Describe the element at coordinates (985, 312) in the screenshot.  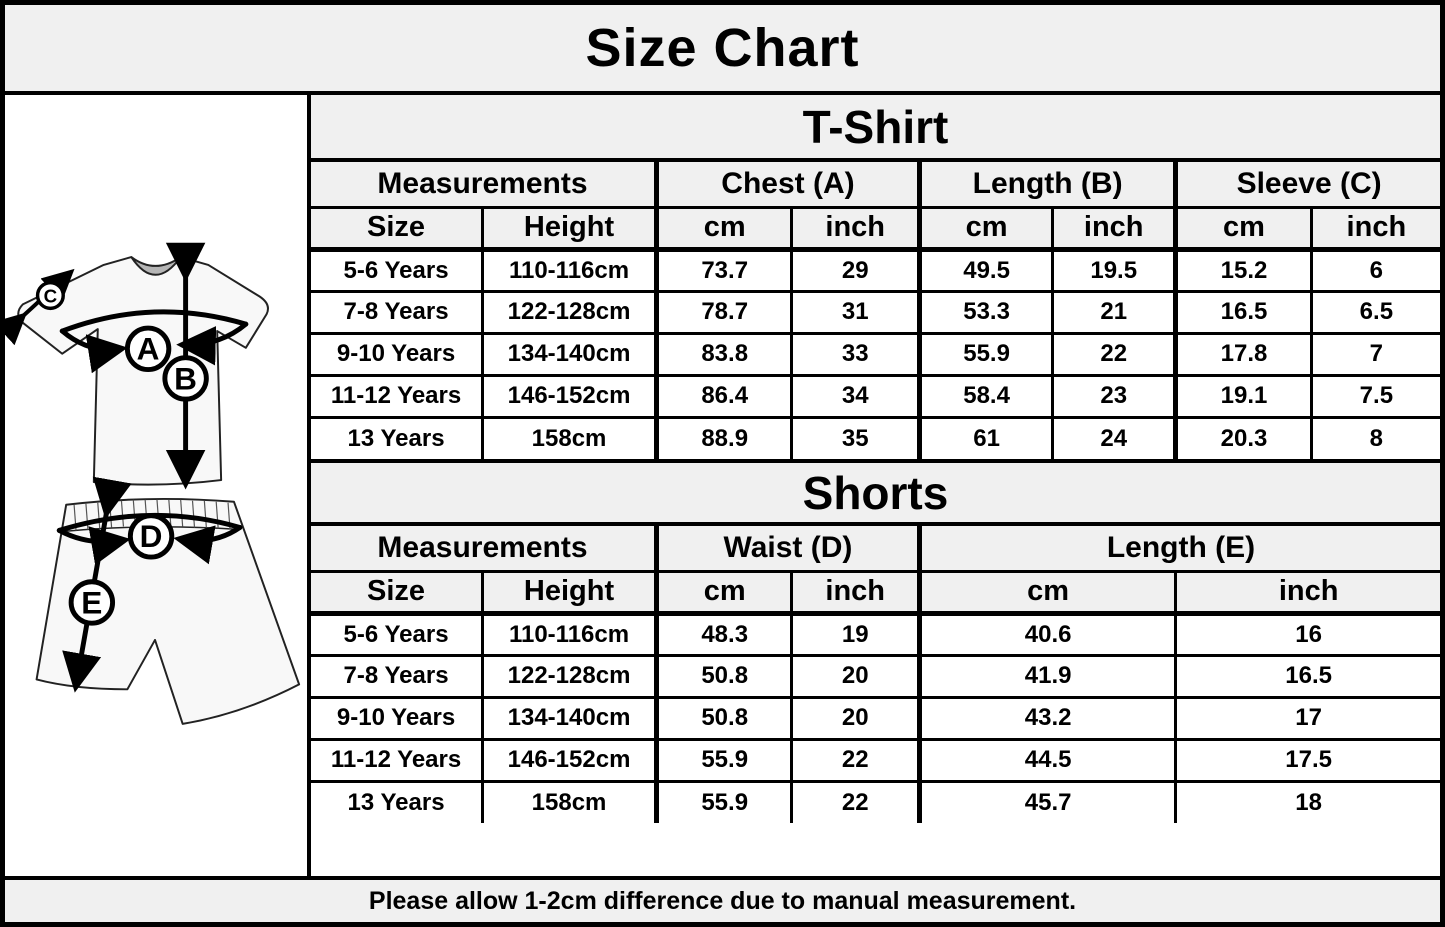
I see `table-cell: 53.3` at that location.